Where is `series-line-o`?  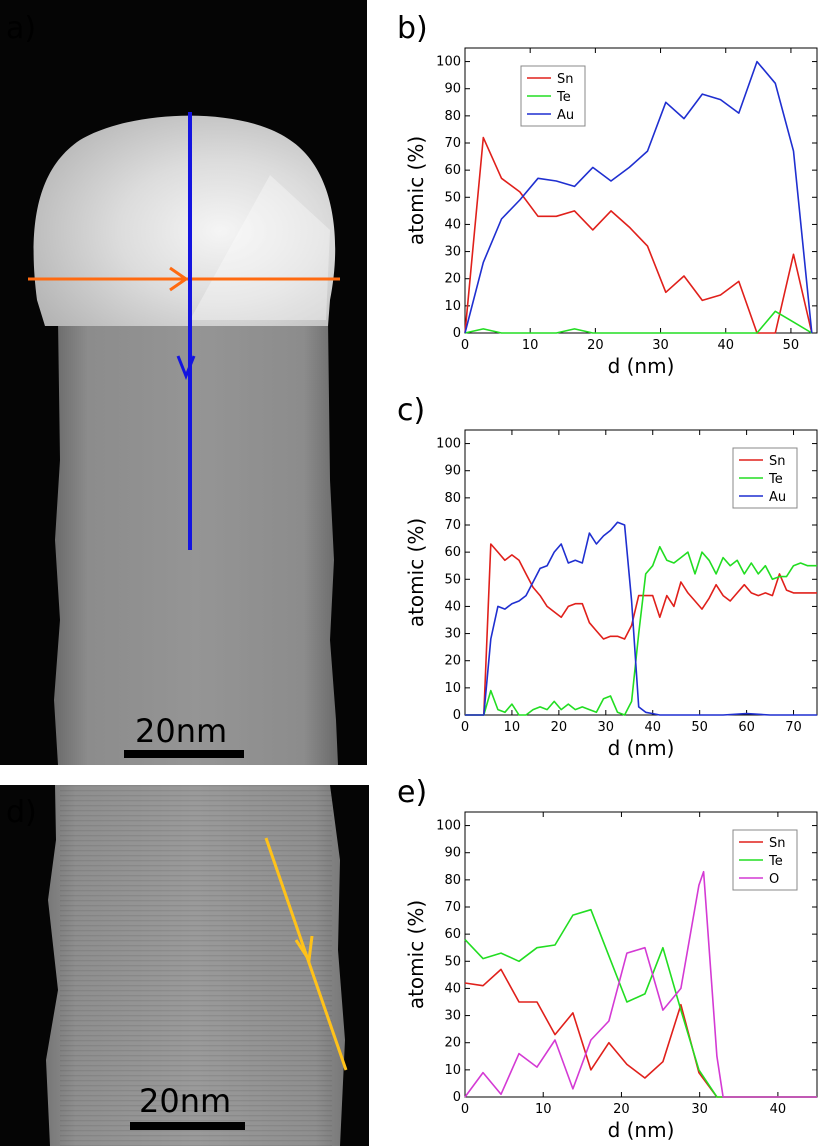 series-line-o is located at coordinates (640, 984).